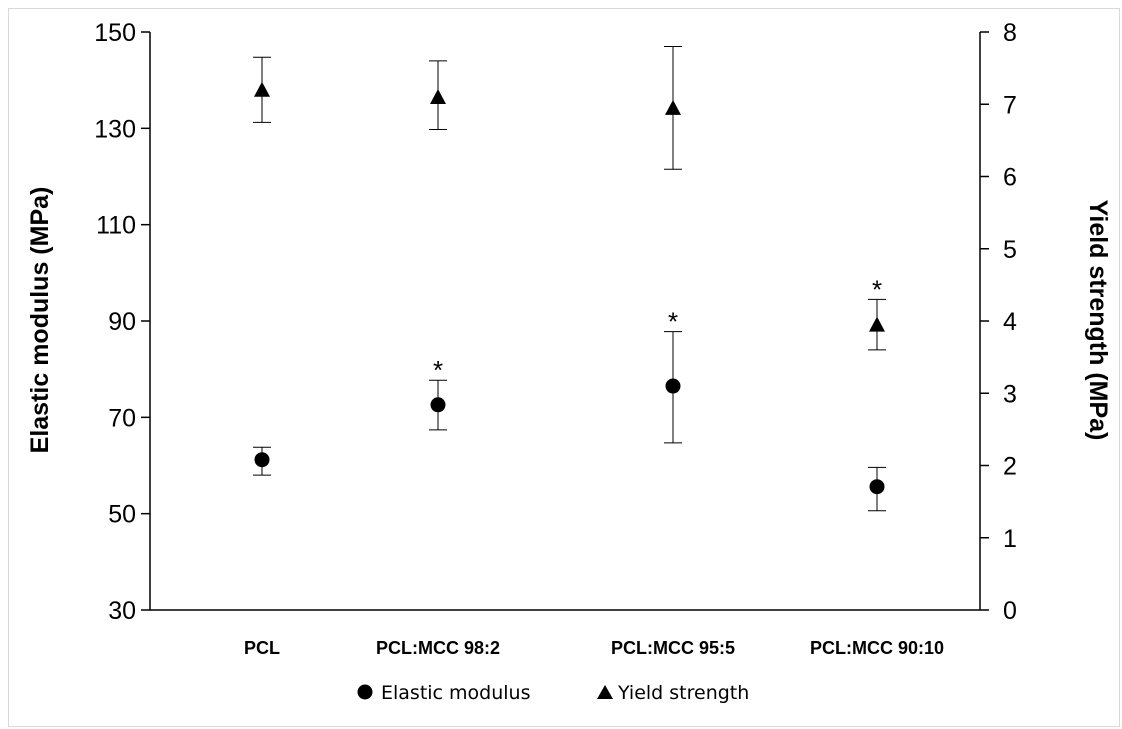 This screenshot has height=729, width=1122. What do you see at coordinates (1010, 611) in the screenshot?
I see `y2-tick-label: 0` at bounding box center [1010, 611].